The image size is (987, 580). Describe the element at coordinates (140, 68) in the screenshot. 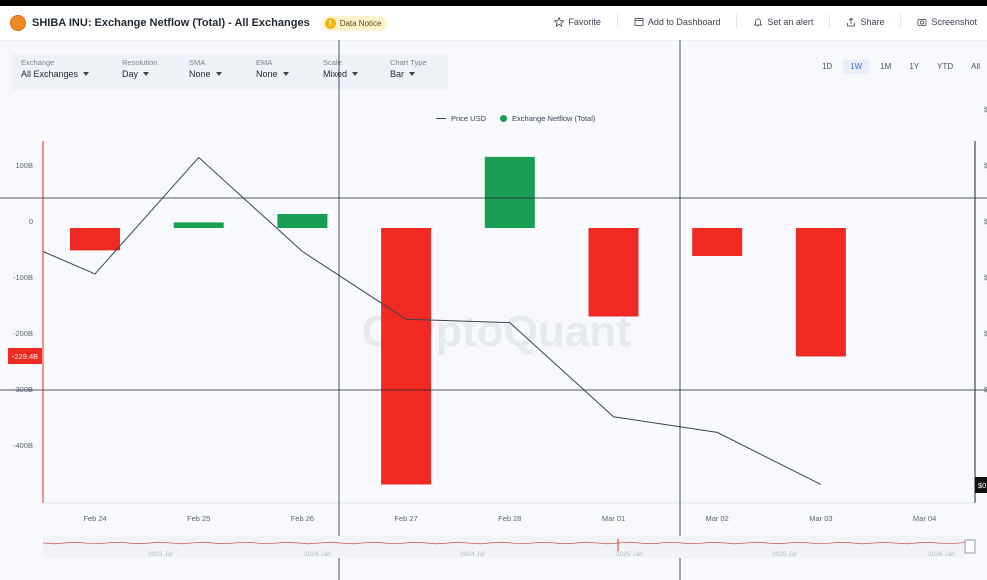

I see `resolution-select: Resolution Day` at that location.